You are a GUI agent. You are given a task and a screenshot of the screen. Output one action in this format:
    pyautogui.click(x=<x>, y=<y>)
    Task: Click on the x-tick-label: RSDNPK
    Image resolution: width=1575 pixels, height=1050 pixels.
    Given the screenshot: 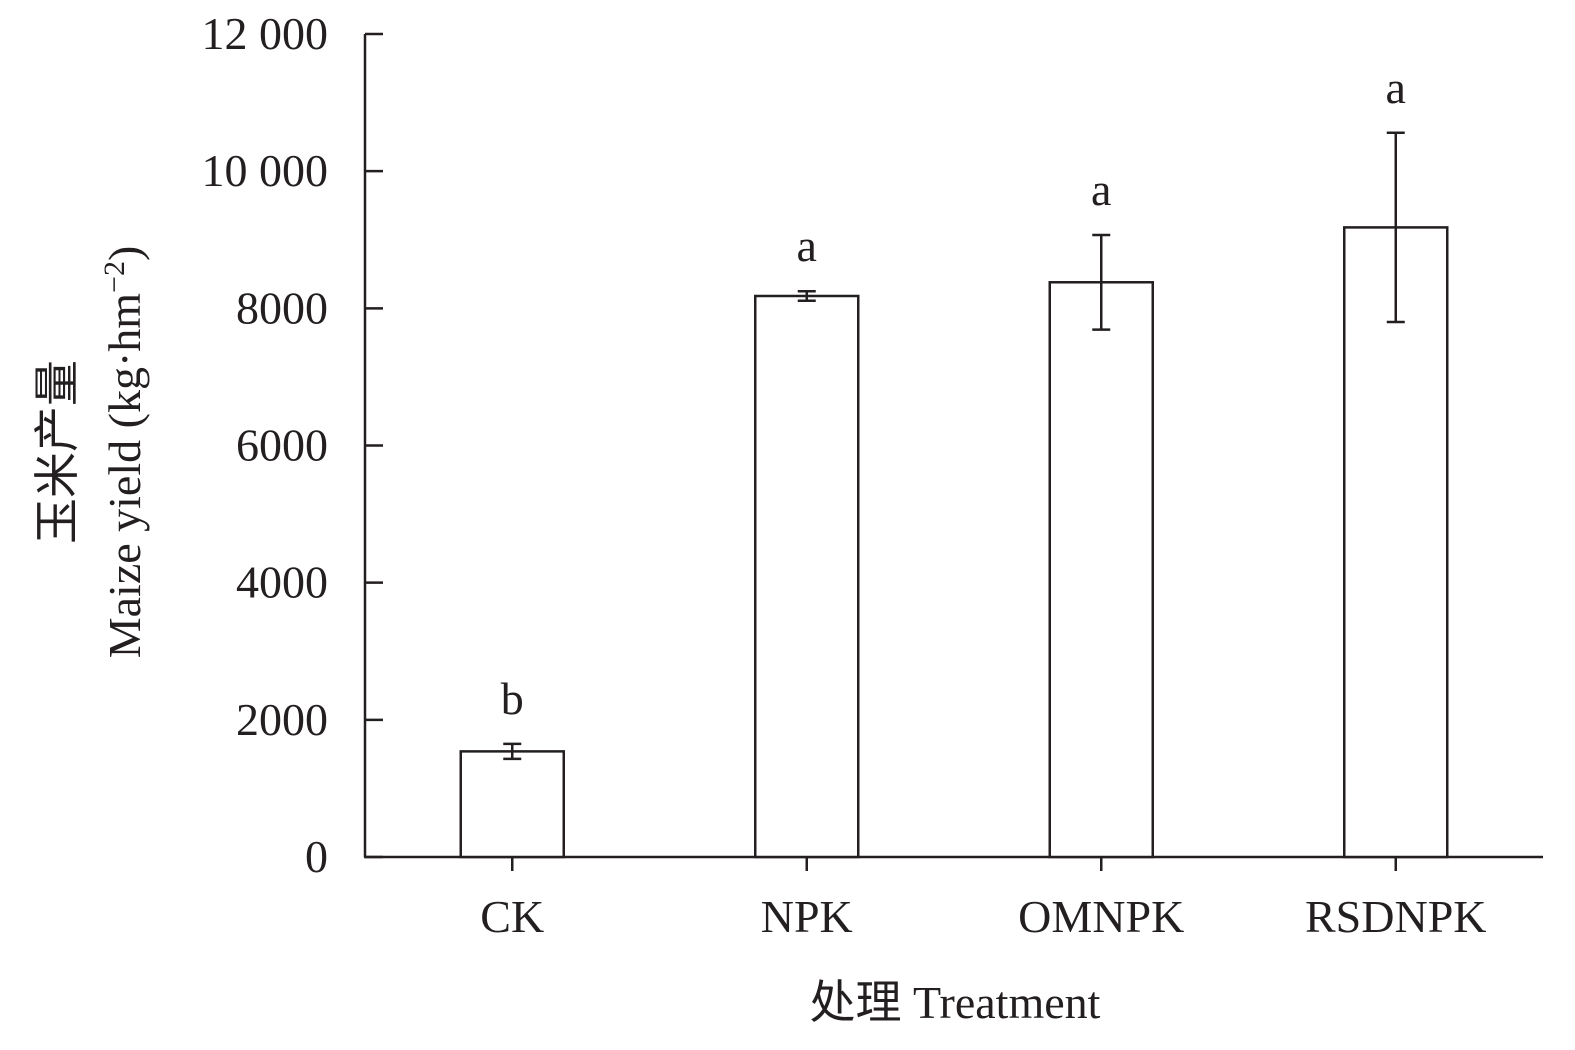 What is the action you would take?
    pyautogui.click(x=1396, y=916)
    